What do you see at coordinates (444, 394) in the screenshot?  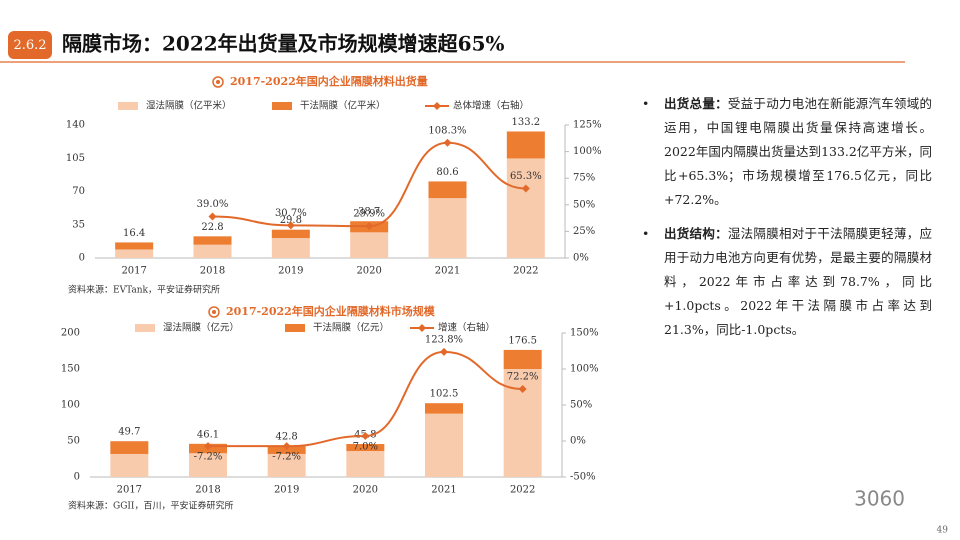 I see `total-label: 102.5` at bounding box center [444, 394].